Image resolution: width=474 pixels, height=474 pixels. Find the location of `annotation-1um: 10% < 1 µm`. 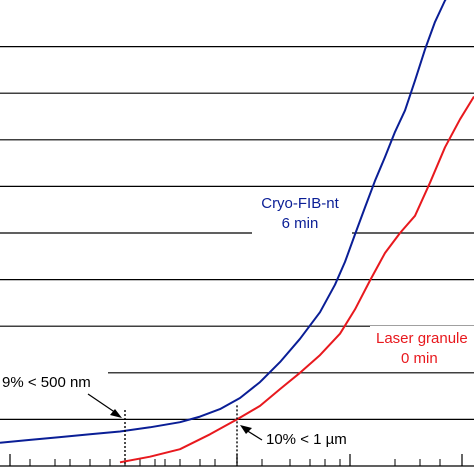

annotation-1um: 10% < 1 µm is located at coordinates (306, 439).